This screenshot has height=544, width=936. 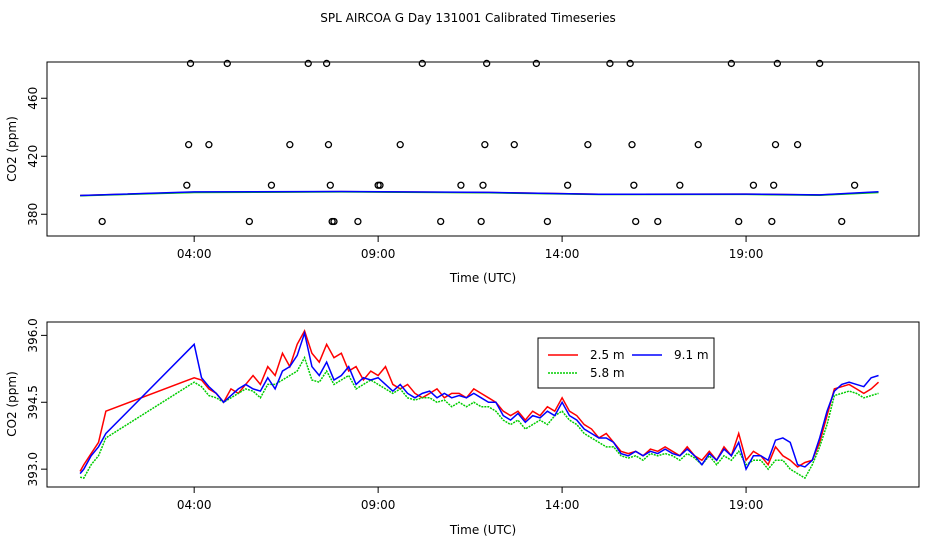 I want to click on y-tick-label: 420, so click(x=33, y=156).